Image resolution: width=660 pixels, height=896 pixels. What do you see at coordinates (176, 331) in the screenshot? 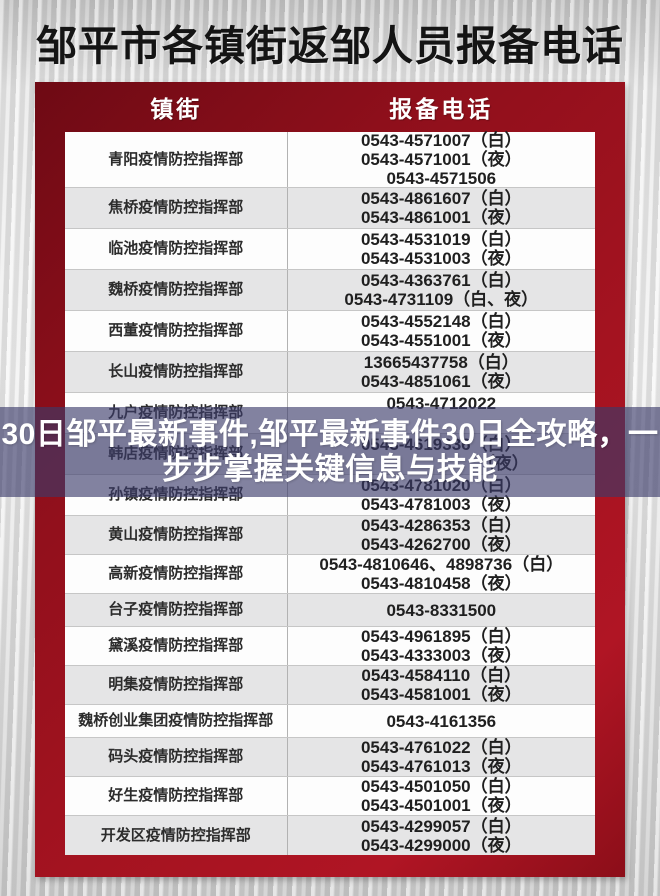
I see `town-cell: 西董疫情防控指挥部` at bounding box center [176, 331].